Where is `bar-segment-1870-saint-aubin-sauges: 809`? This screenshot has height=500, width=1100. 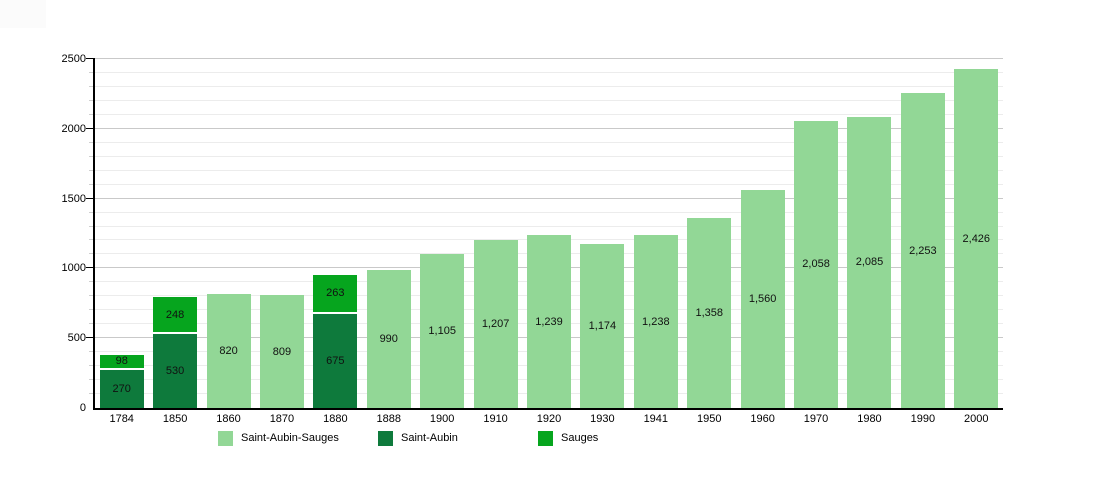 bar-segment-1870-saint-aubin-sauges: 809 is located at coordinates (281, 351).